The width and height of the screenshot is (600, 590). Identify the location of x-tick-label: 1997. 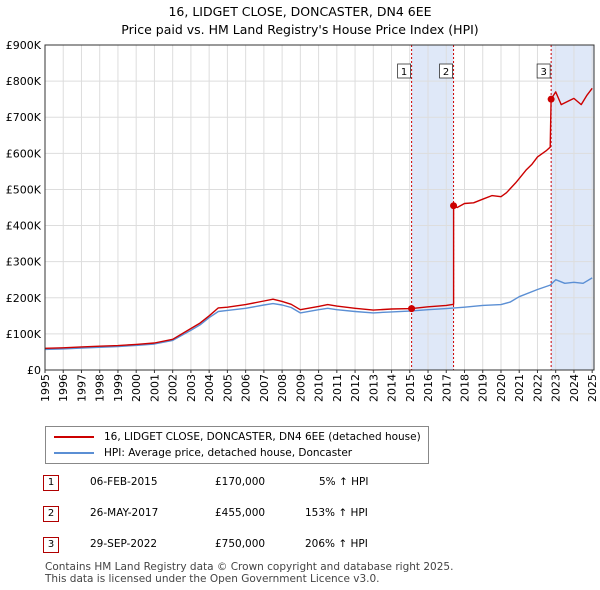
(81, 388).